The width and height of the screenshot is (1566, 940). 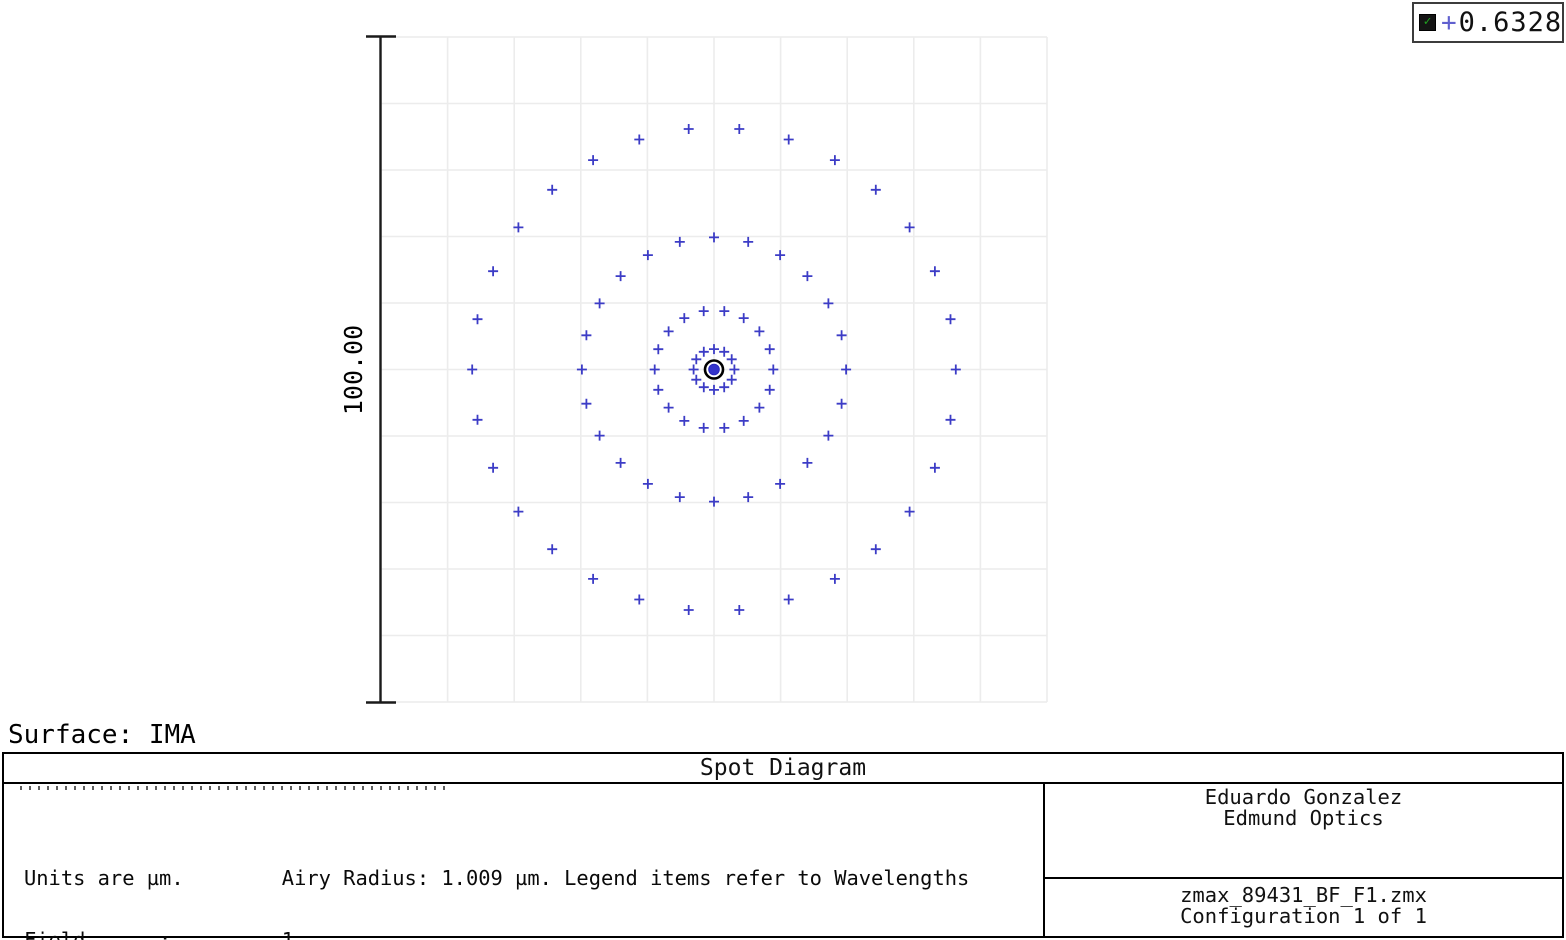 What do you see at coordinates (1510, 22) in the screenshot?
I see `wavelength-value: 0.6328` at bounding box center [1510, 22].